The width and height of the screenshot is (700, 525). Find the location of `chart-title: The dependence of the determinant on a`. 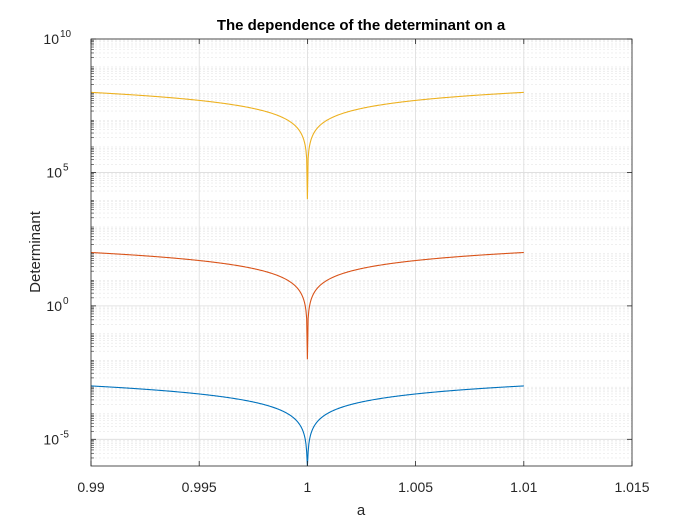

chart-title: The dependence of the determinant on a is located at coordinates (361, 25).